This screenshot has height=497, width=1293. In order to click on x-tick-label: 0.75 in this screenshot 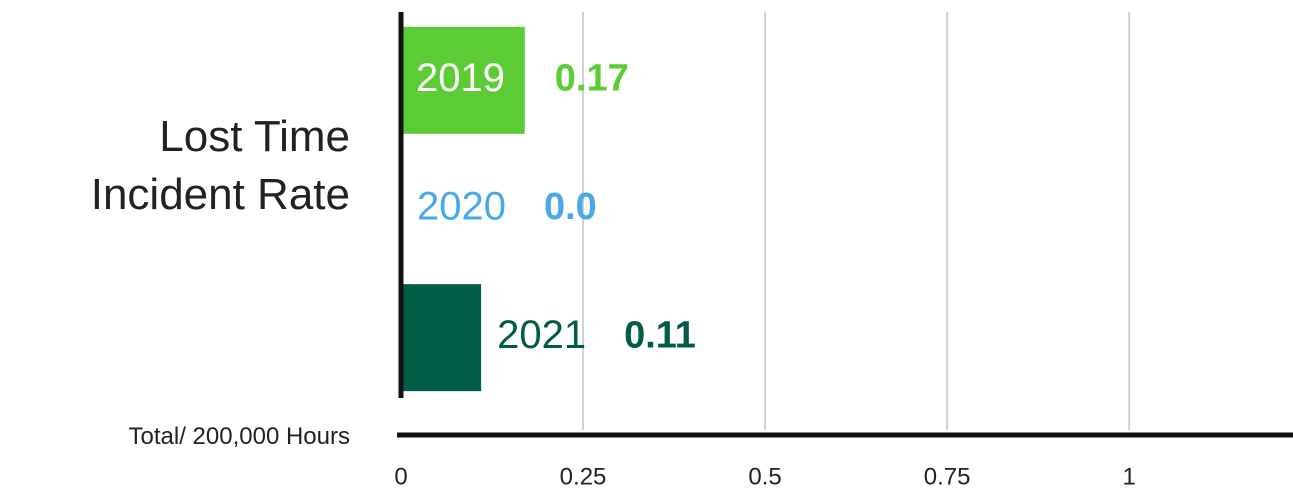, I will do `click(947, 476)`.